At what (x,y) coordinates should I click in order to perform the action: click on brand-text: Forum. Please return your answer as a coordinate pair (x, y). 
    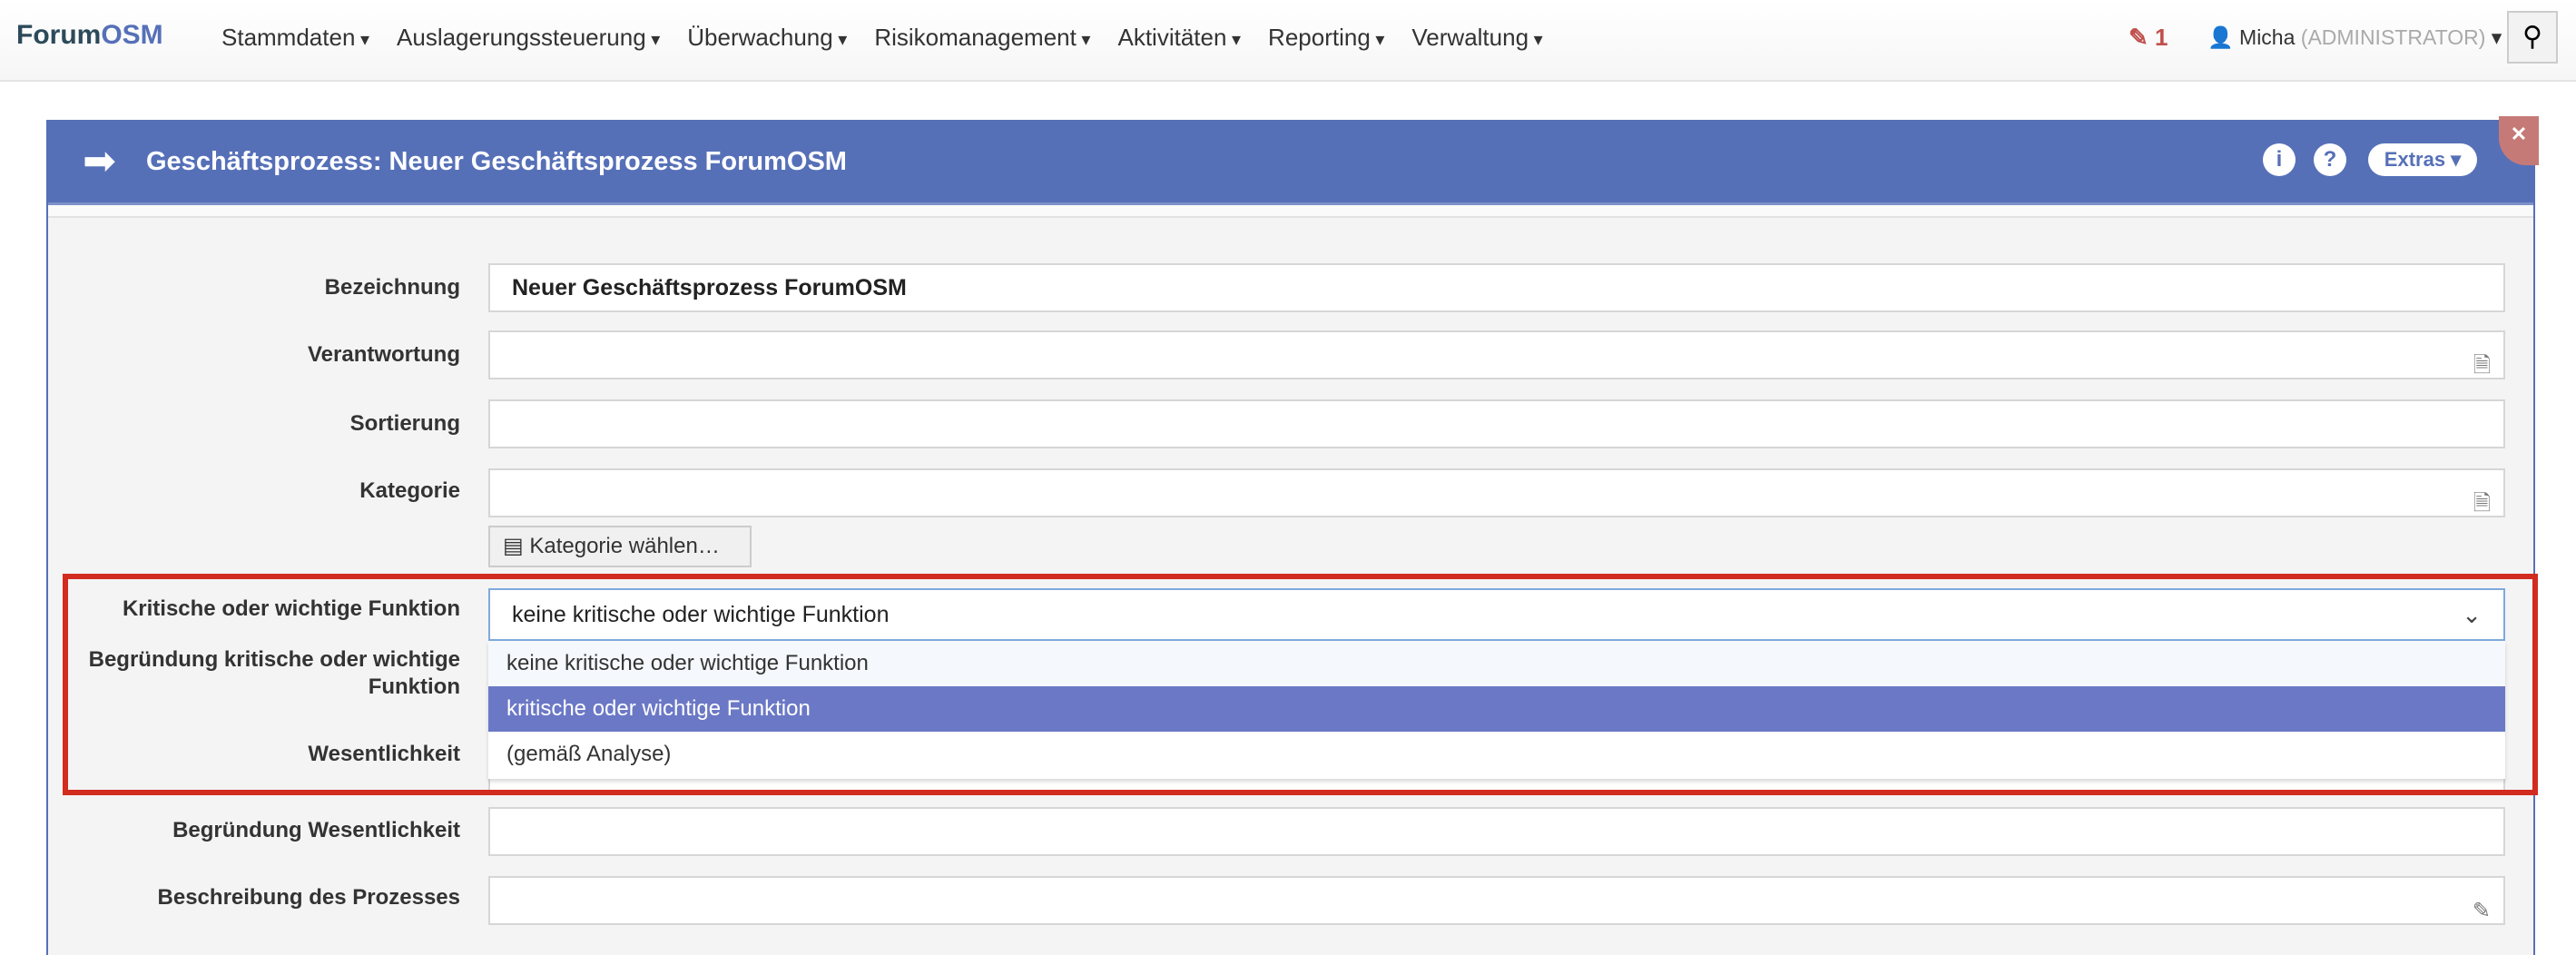
    Looking at the image, I should click on (59, 35).